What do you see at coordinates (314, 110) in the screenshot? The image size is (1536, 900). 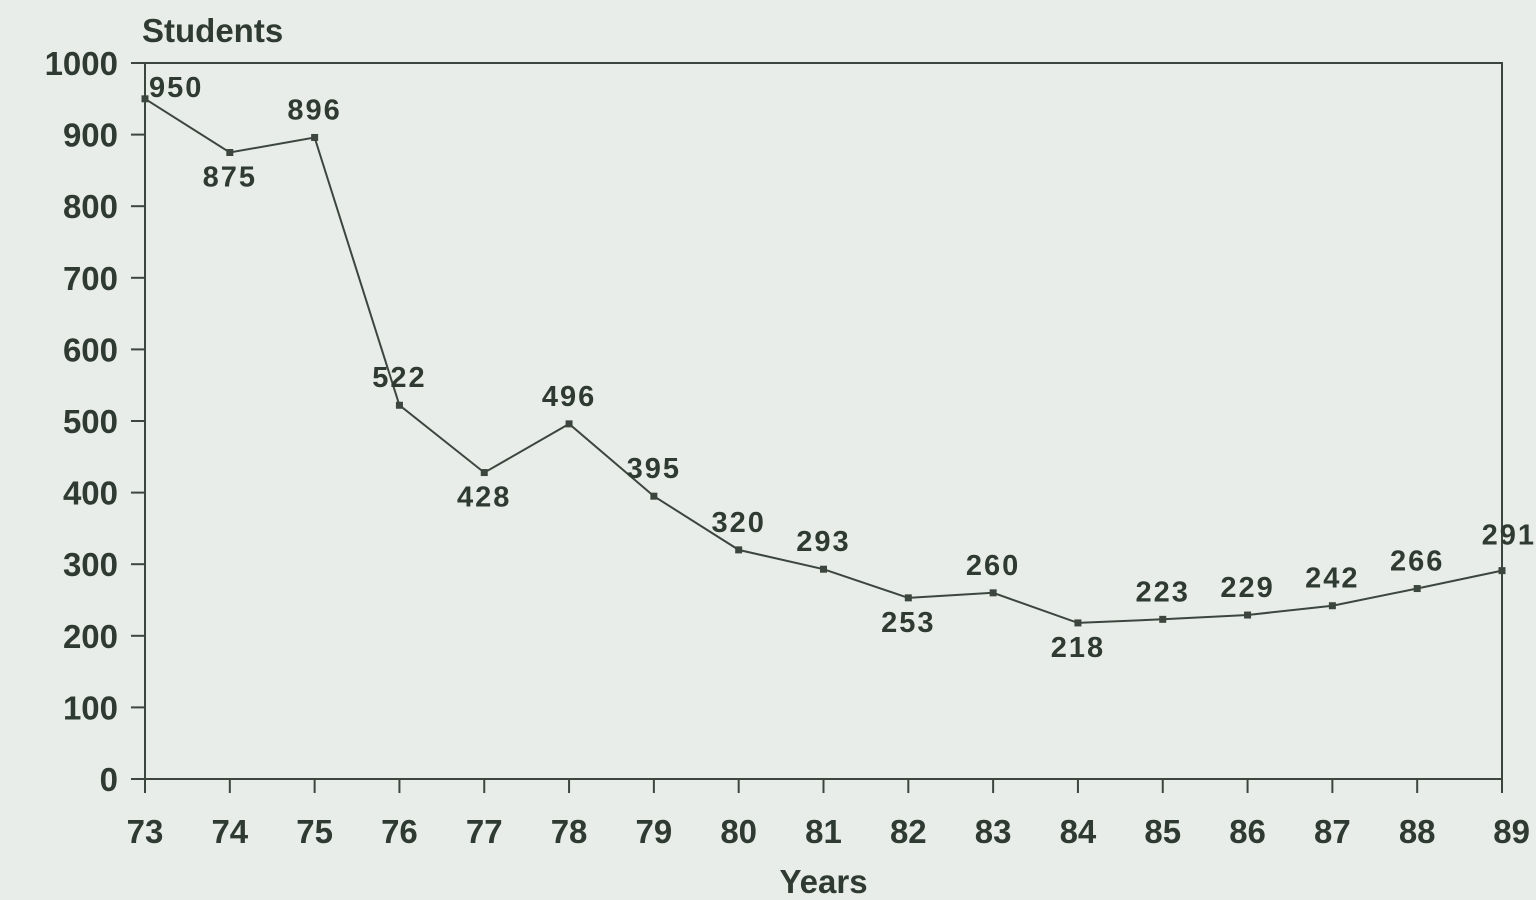 I see `data-label: 896` at bounding box center [314, 110].